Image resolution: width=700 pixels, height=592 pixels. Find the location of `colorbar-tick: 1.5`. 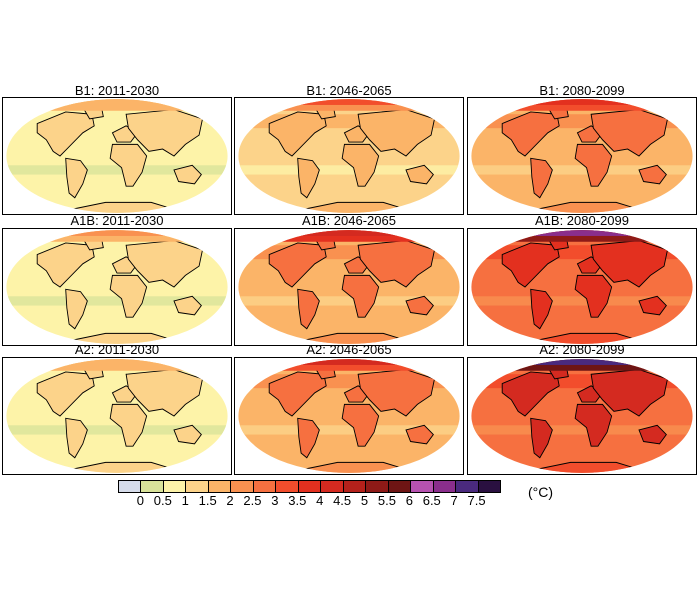

colorbar-tick: 1.5 is located at coordinates (207, 500).